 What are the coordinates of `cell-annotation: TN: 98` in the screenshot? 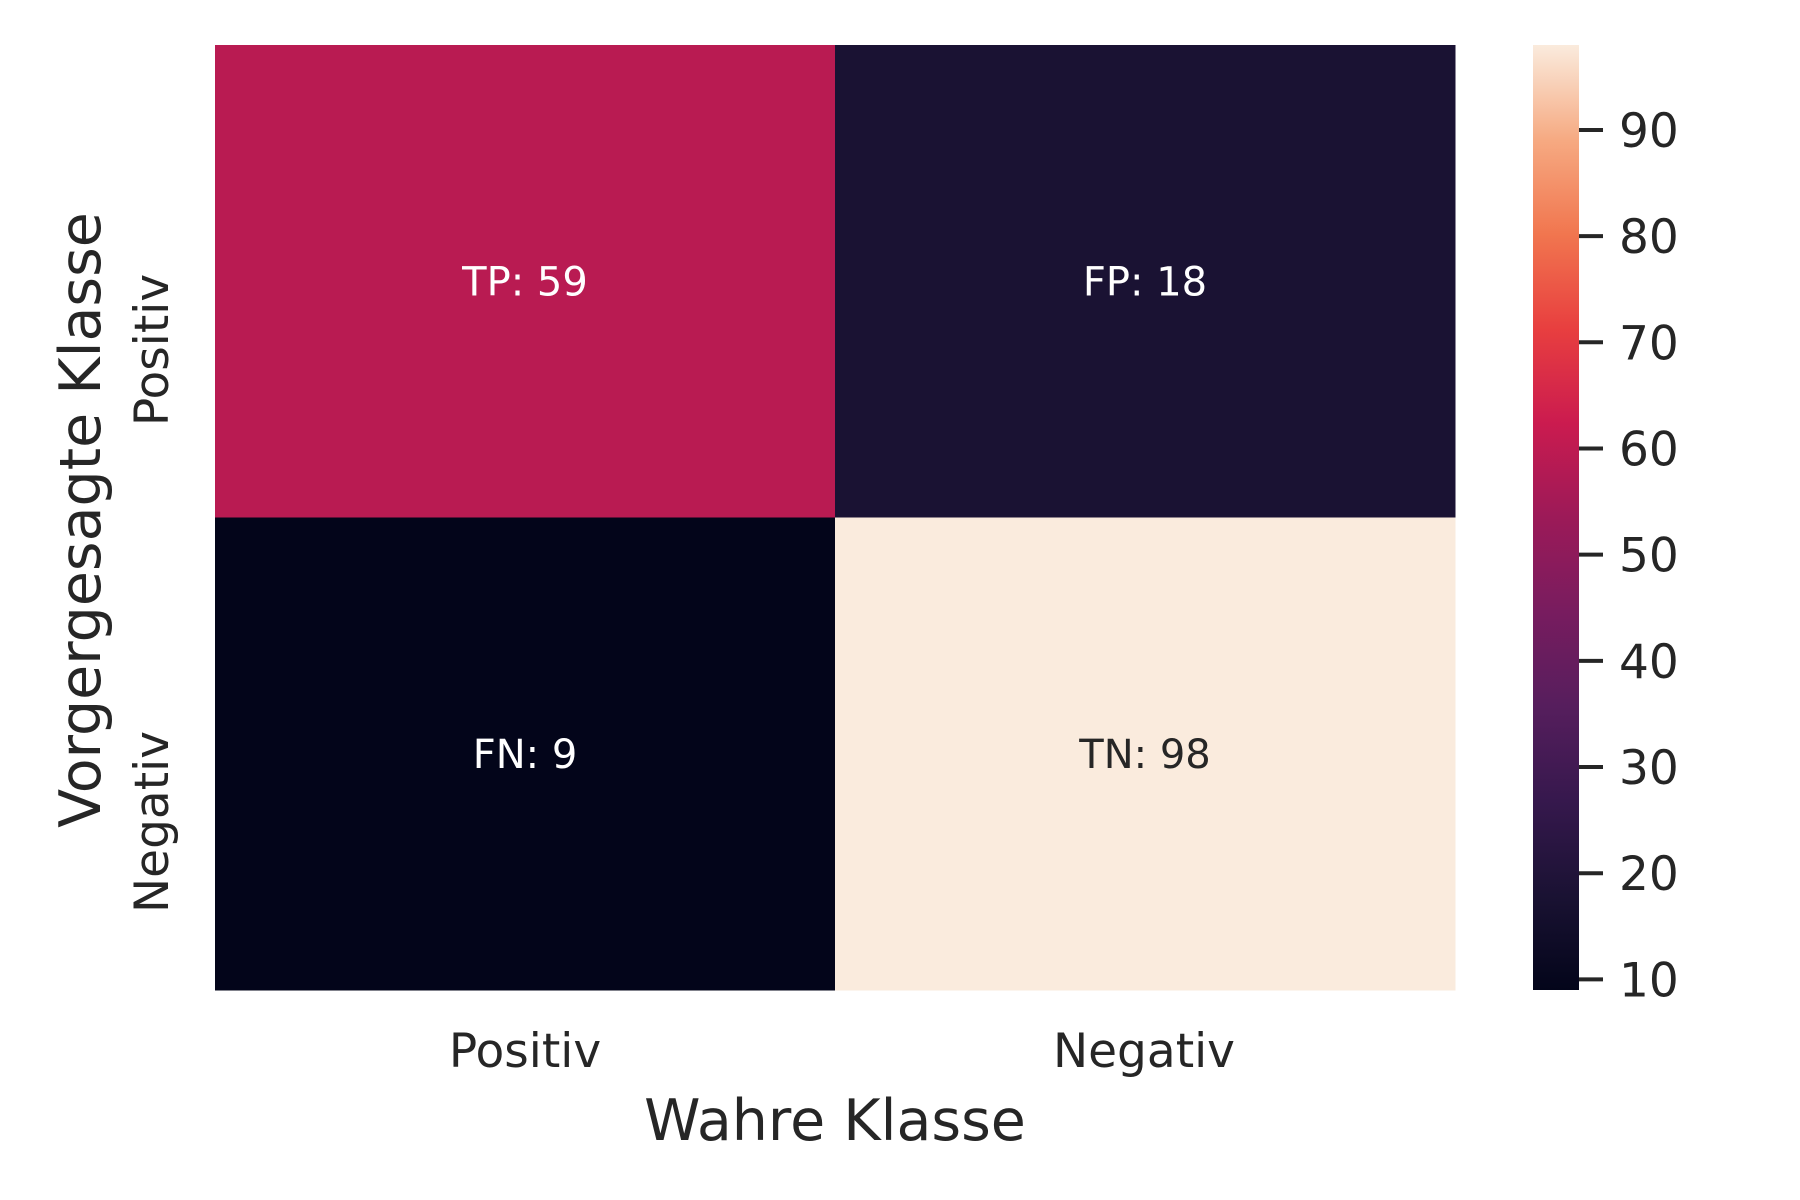 It's located at (1144, 755).